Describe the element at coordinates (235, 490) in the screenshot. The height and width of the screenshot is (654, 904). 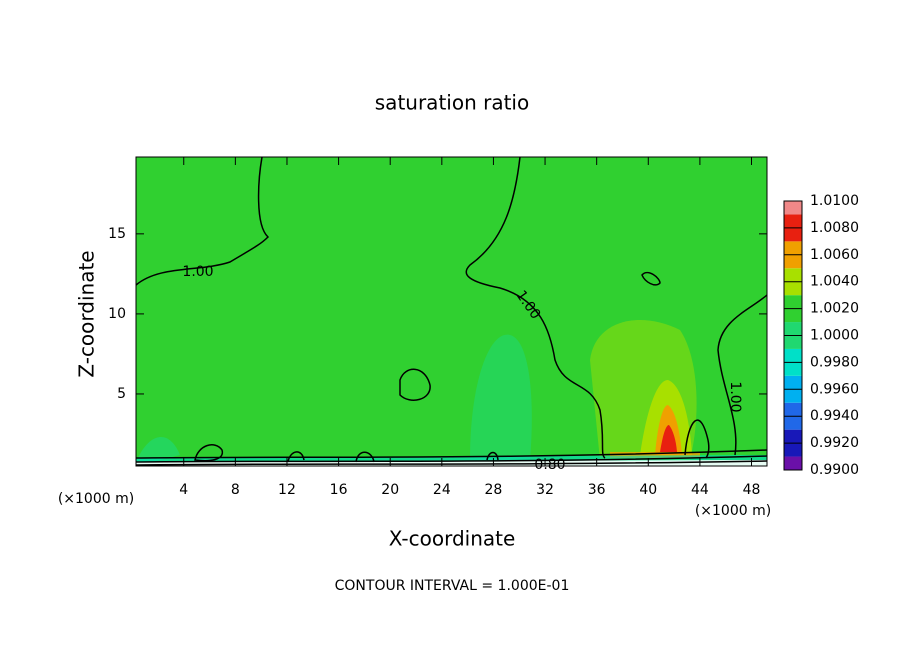
I see `x-tick-label: 8` at that location.